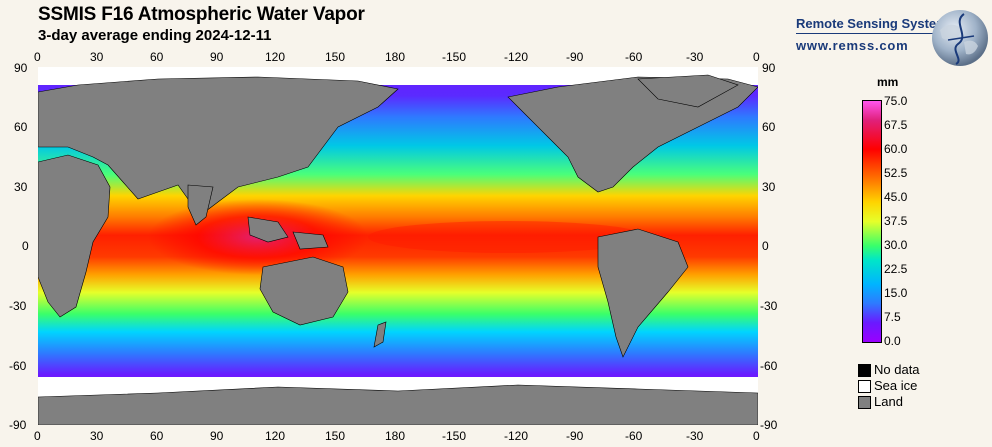 The image size is (992, 447). What do you see at coordinates (201, 14) in the screenshot?
I see `map-title: SSMIS F16 Atmospheric Water Vapor` at bounding box center [201, 14].